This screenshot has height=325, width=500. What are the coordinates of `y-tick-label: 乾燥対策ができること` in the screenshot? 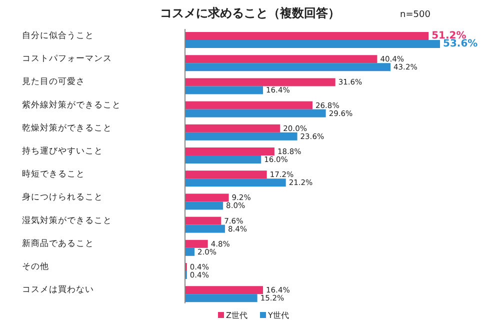 It's located at (67, 128).